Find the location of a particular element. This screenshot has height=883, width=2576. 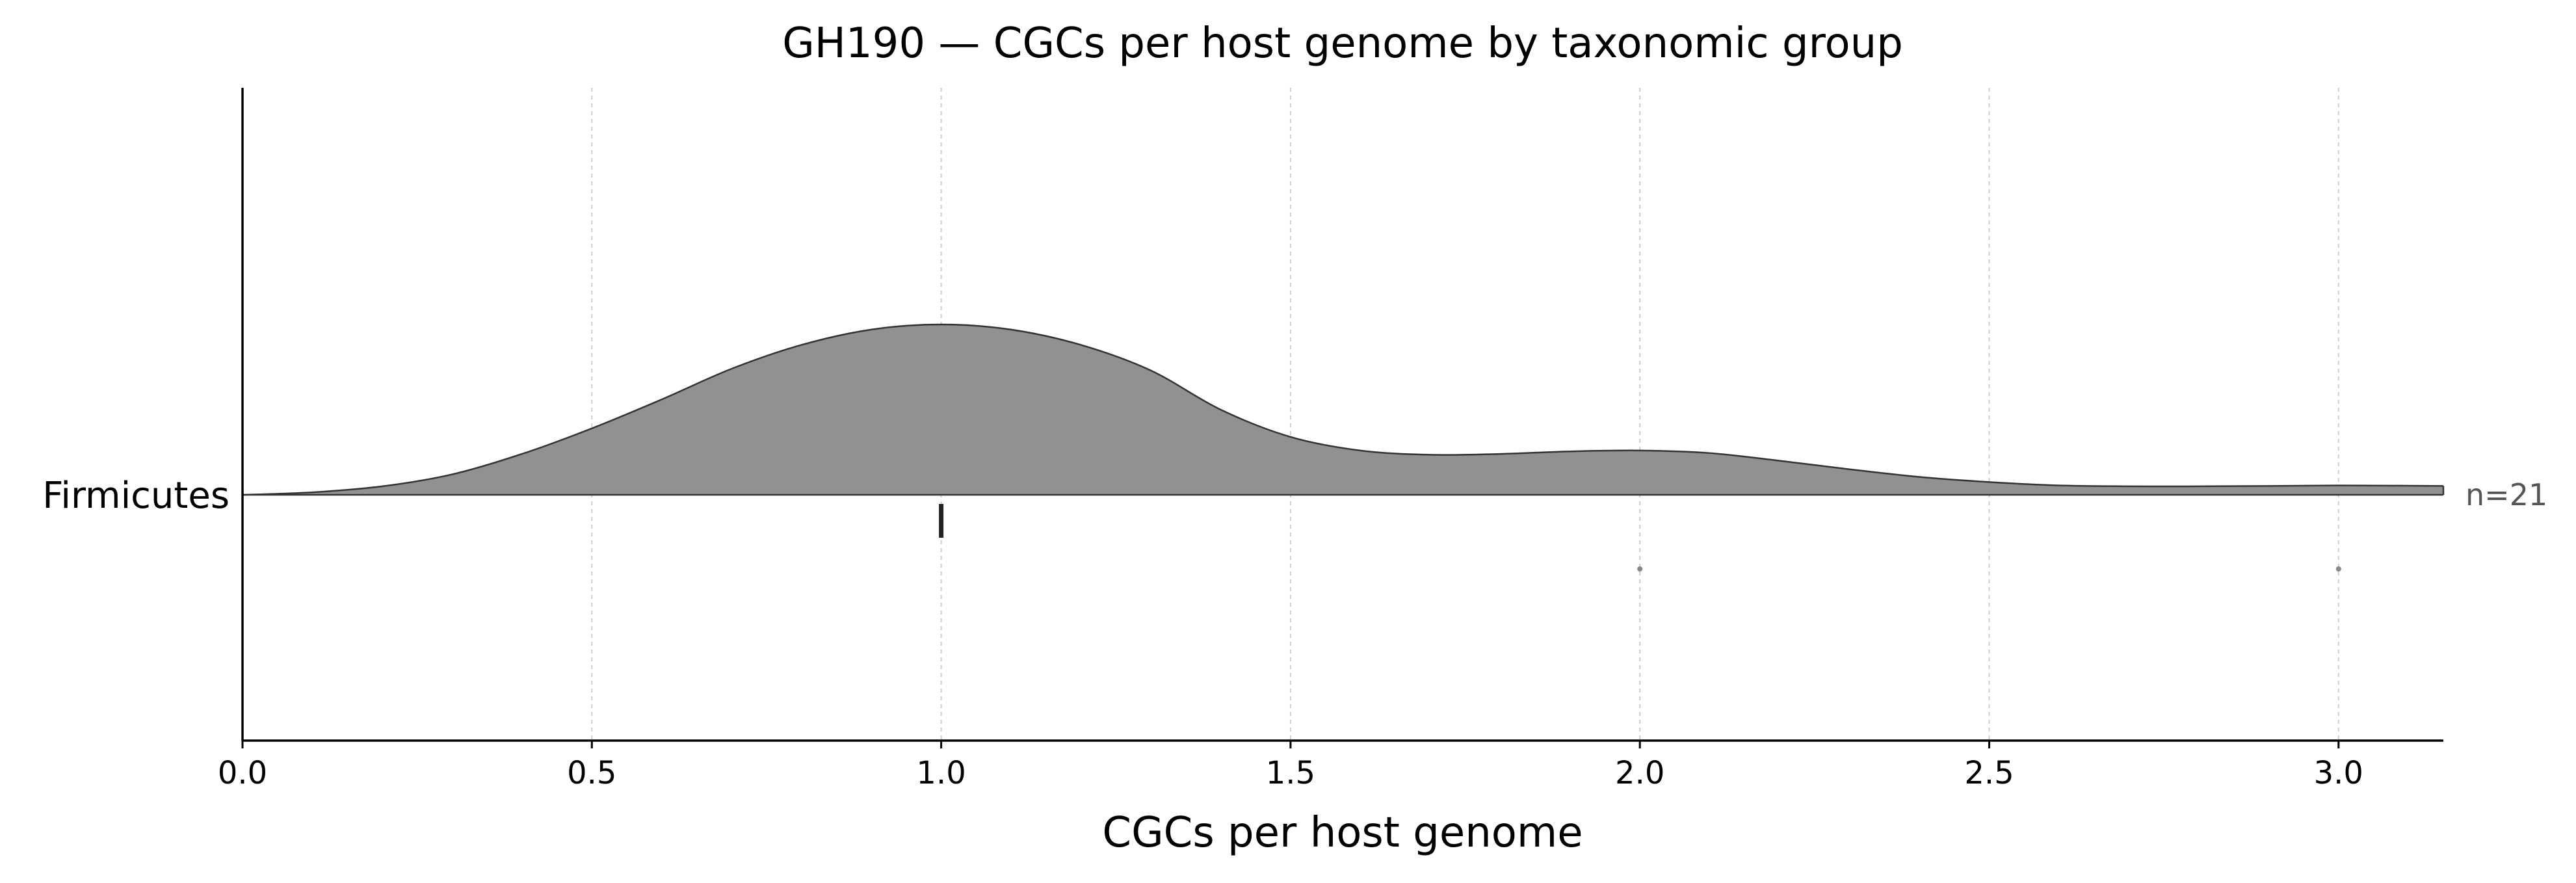

x-tick-label: 1.0 is located at coordinates (941, 773).